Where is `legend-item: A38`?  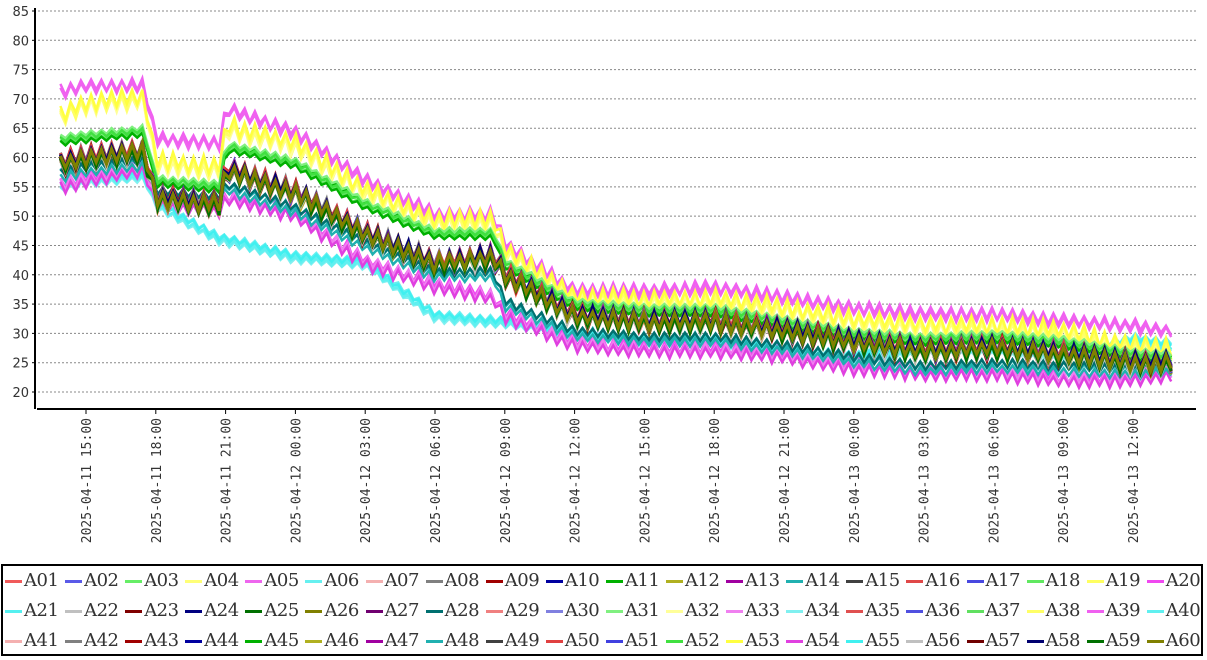 legend-item: A38 is located at coordinates (1056, 611).